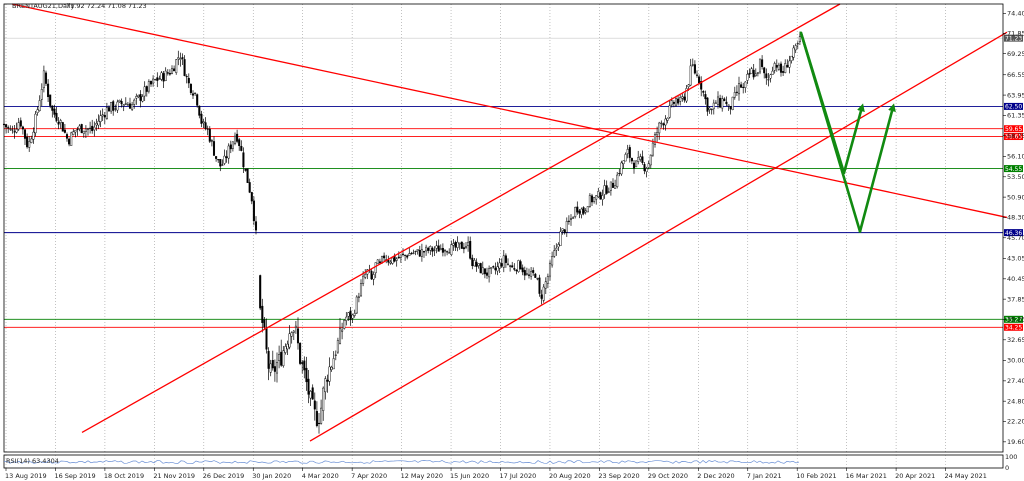  Describe the element at coordinates (570, 476) in the screenshot. I see `x-tick-label: 20 Aug 2020` at that location.